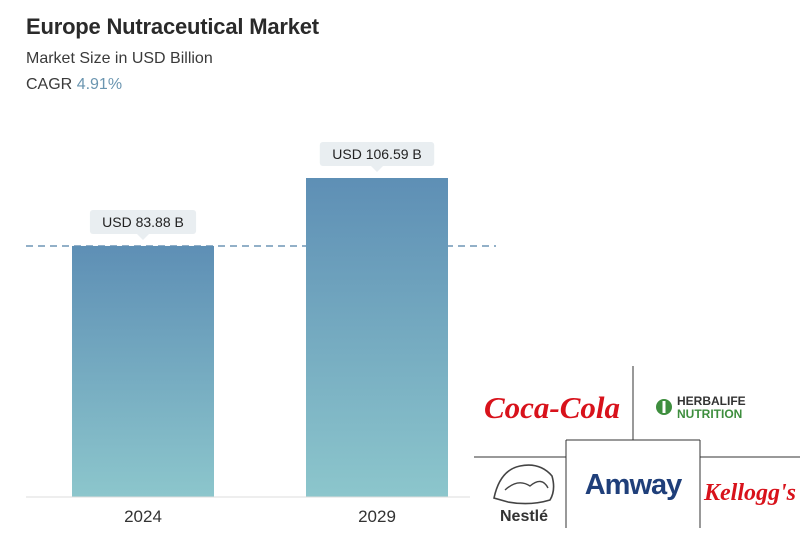 The width and height of the screenshot is (800, 534). Describe the element at coordinates (143, 516) in the screenshot. I see `x-tick-label-2024: 2024` at that location.